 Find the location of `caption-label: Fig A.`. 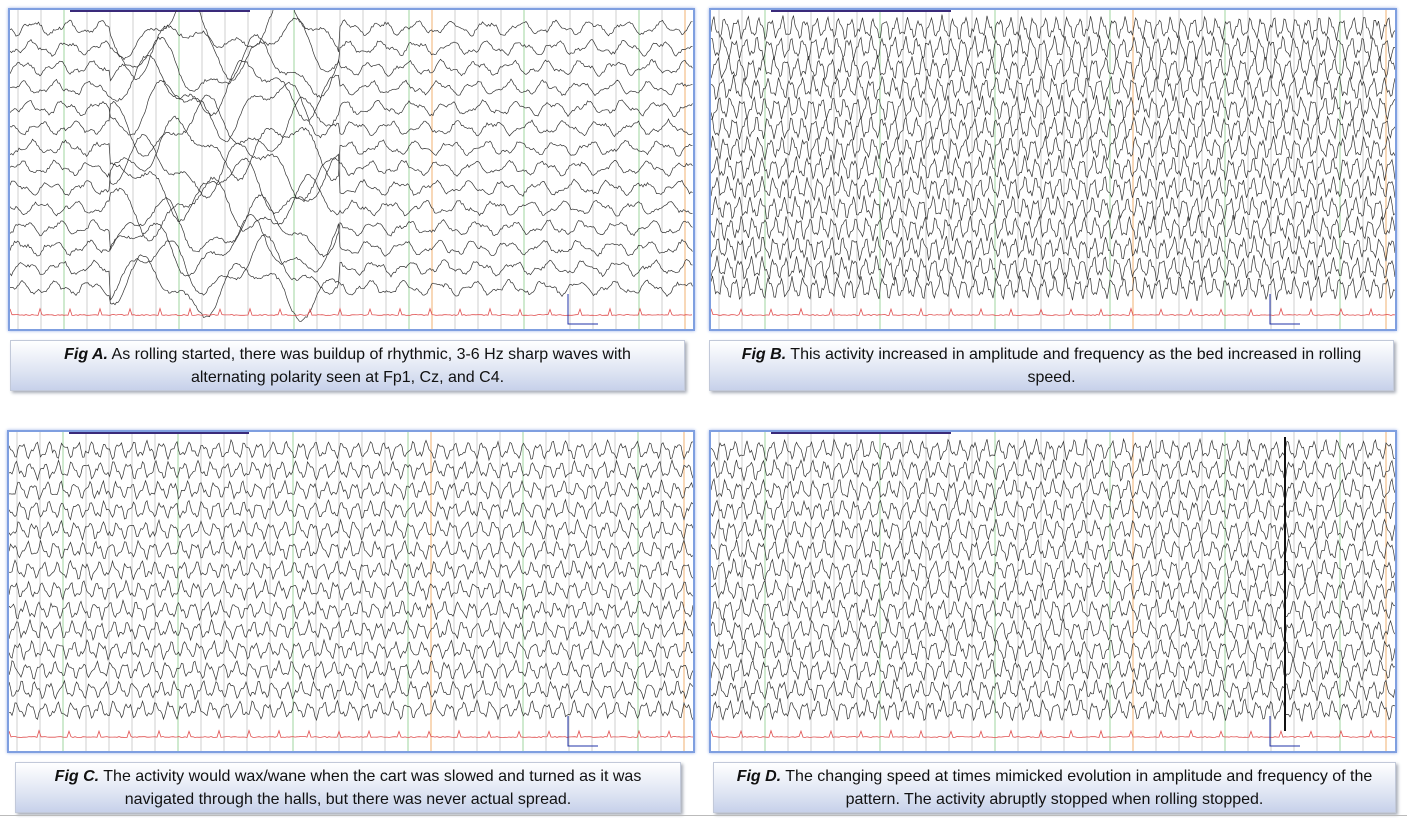

caption-label: Fig A. is located at coordinates (86, 354).